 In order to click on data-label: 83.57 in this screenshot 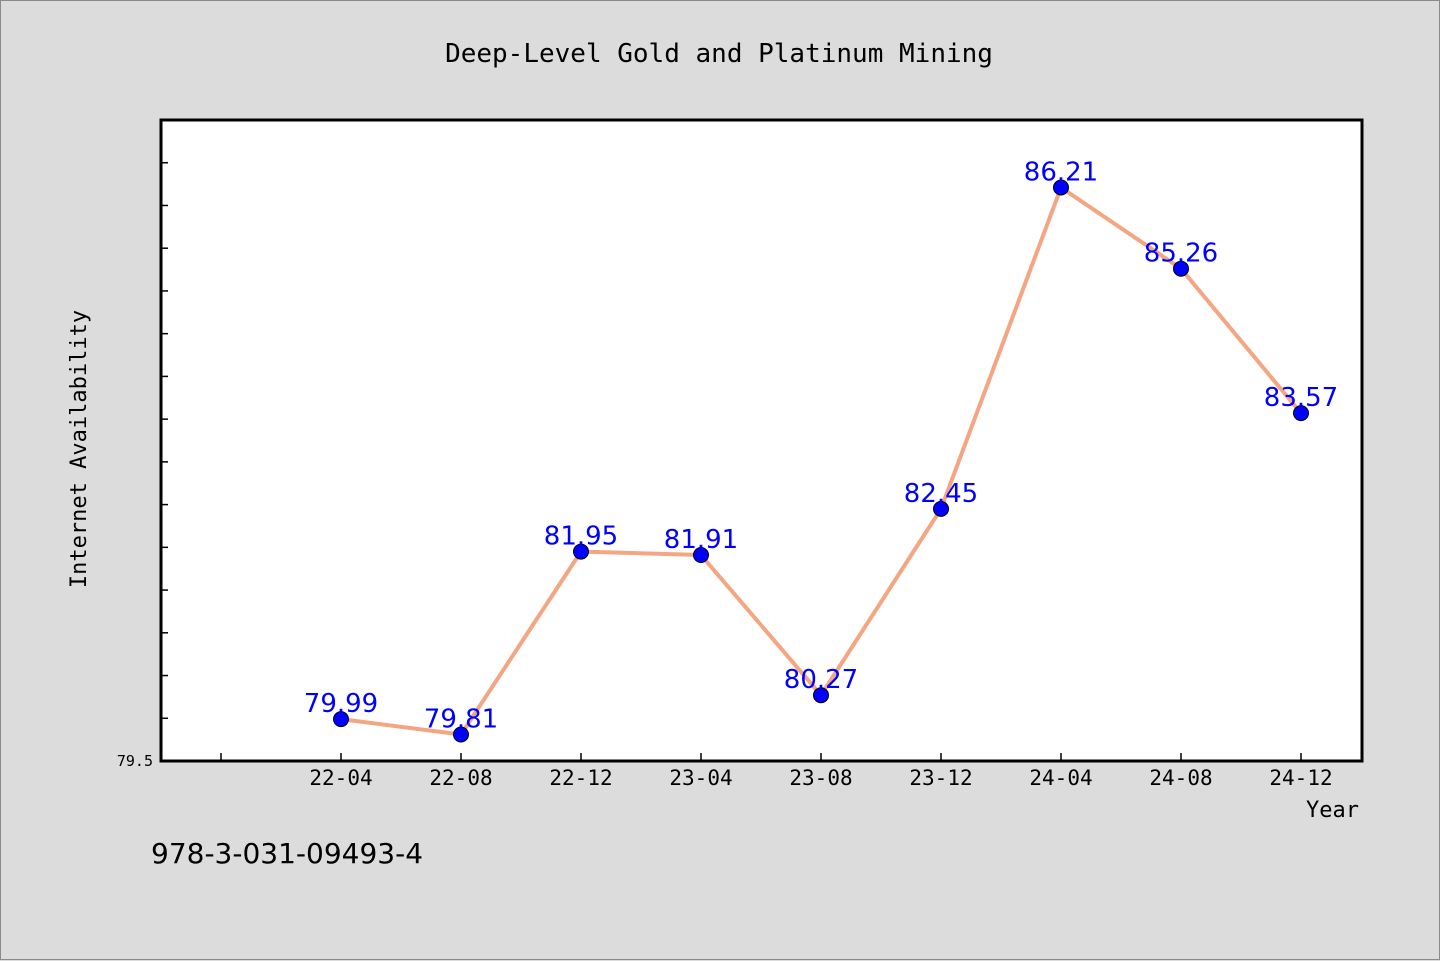, I will do `click(1301, 398)`.